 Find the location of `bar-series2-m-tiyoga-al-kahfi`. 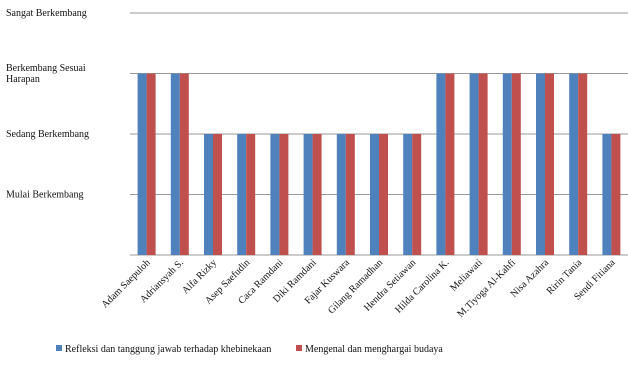

bar-series2-m-tiyoga-al-kahfi is located at coordinates (516, 164).